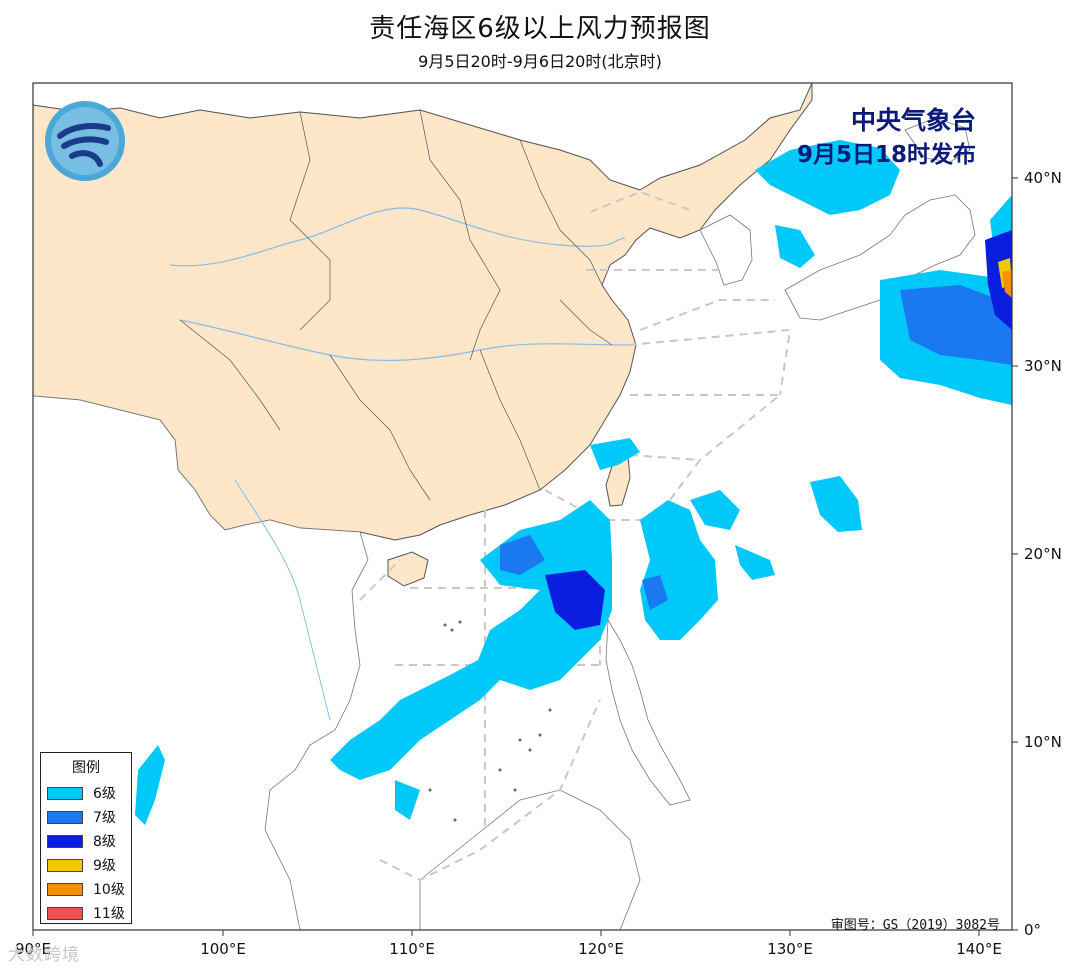 This screenshot has width=1080, height=973. What do you see at coordinates (937, 140) in the screenshot?
I see `hokkaido-land` at bounding box center [937, 140].